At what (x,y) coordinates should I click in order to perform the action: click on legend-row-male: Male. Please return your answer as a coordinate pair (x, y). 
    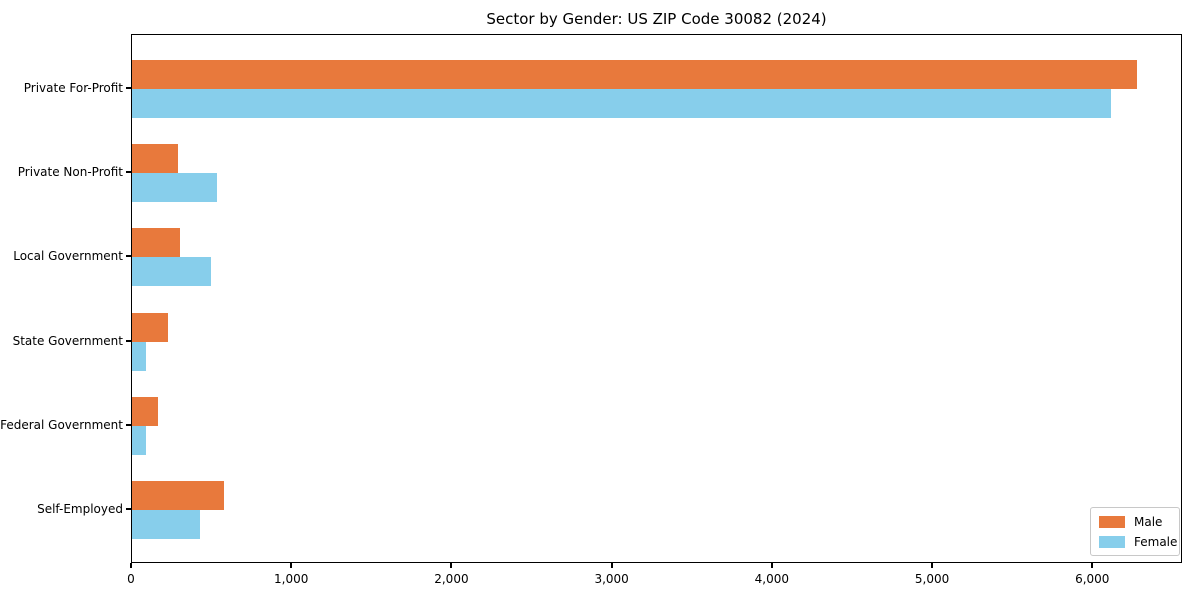
    Looking at the image, I should click on (1135, 522).